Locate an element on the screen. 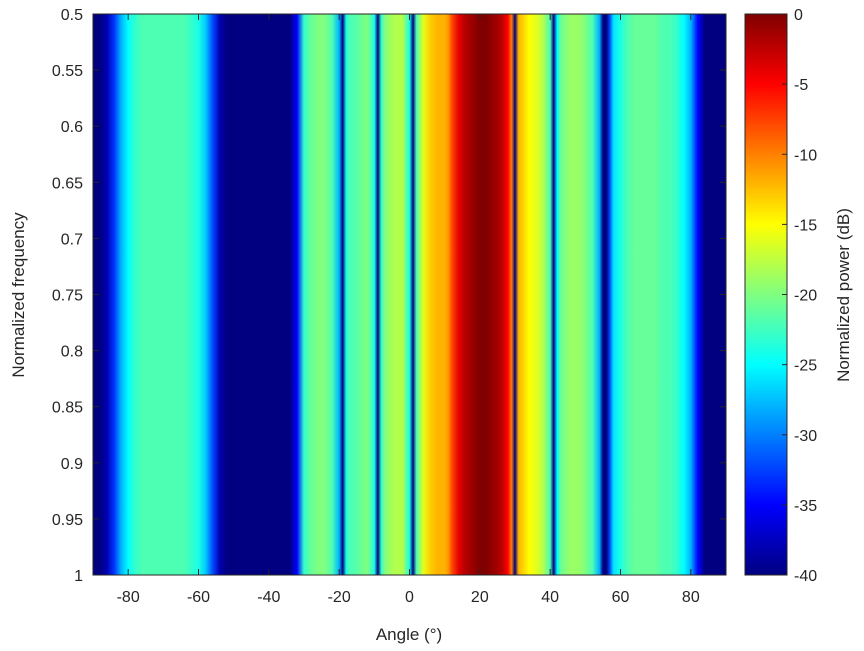 This screenshot has height=651, width=864. x-tick-label: -40 is located at coordinates (268, 597).